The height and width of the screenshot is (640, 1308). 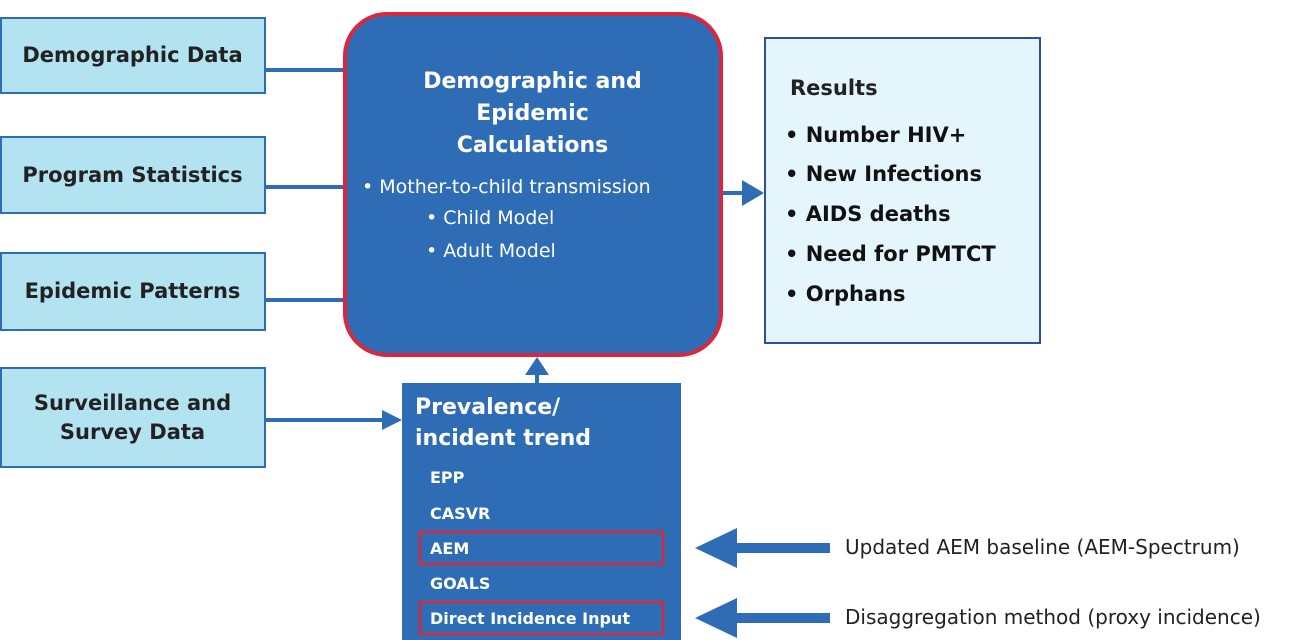 I want to click on method: EPP, so click(x=447, y=477).